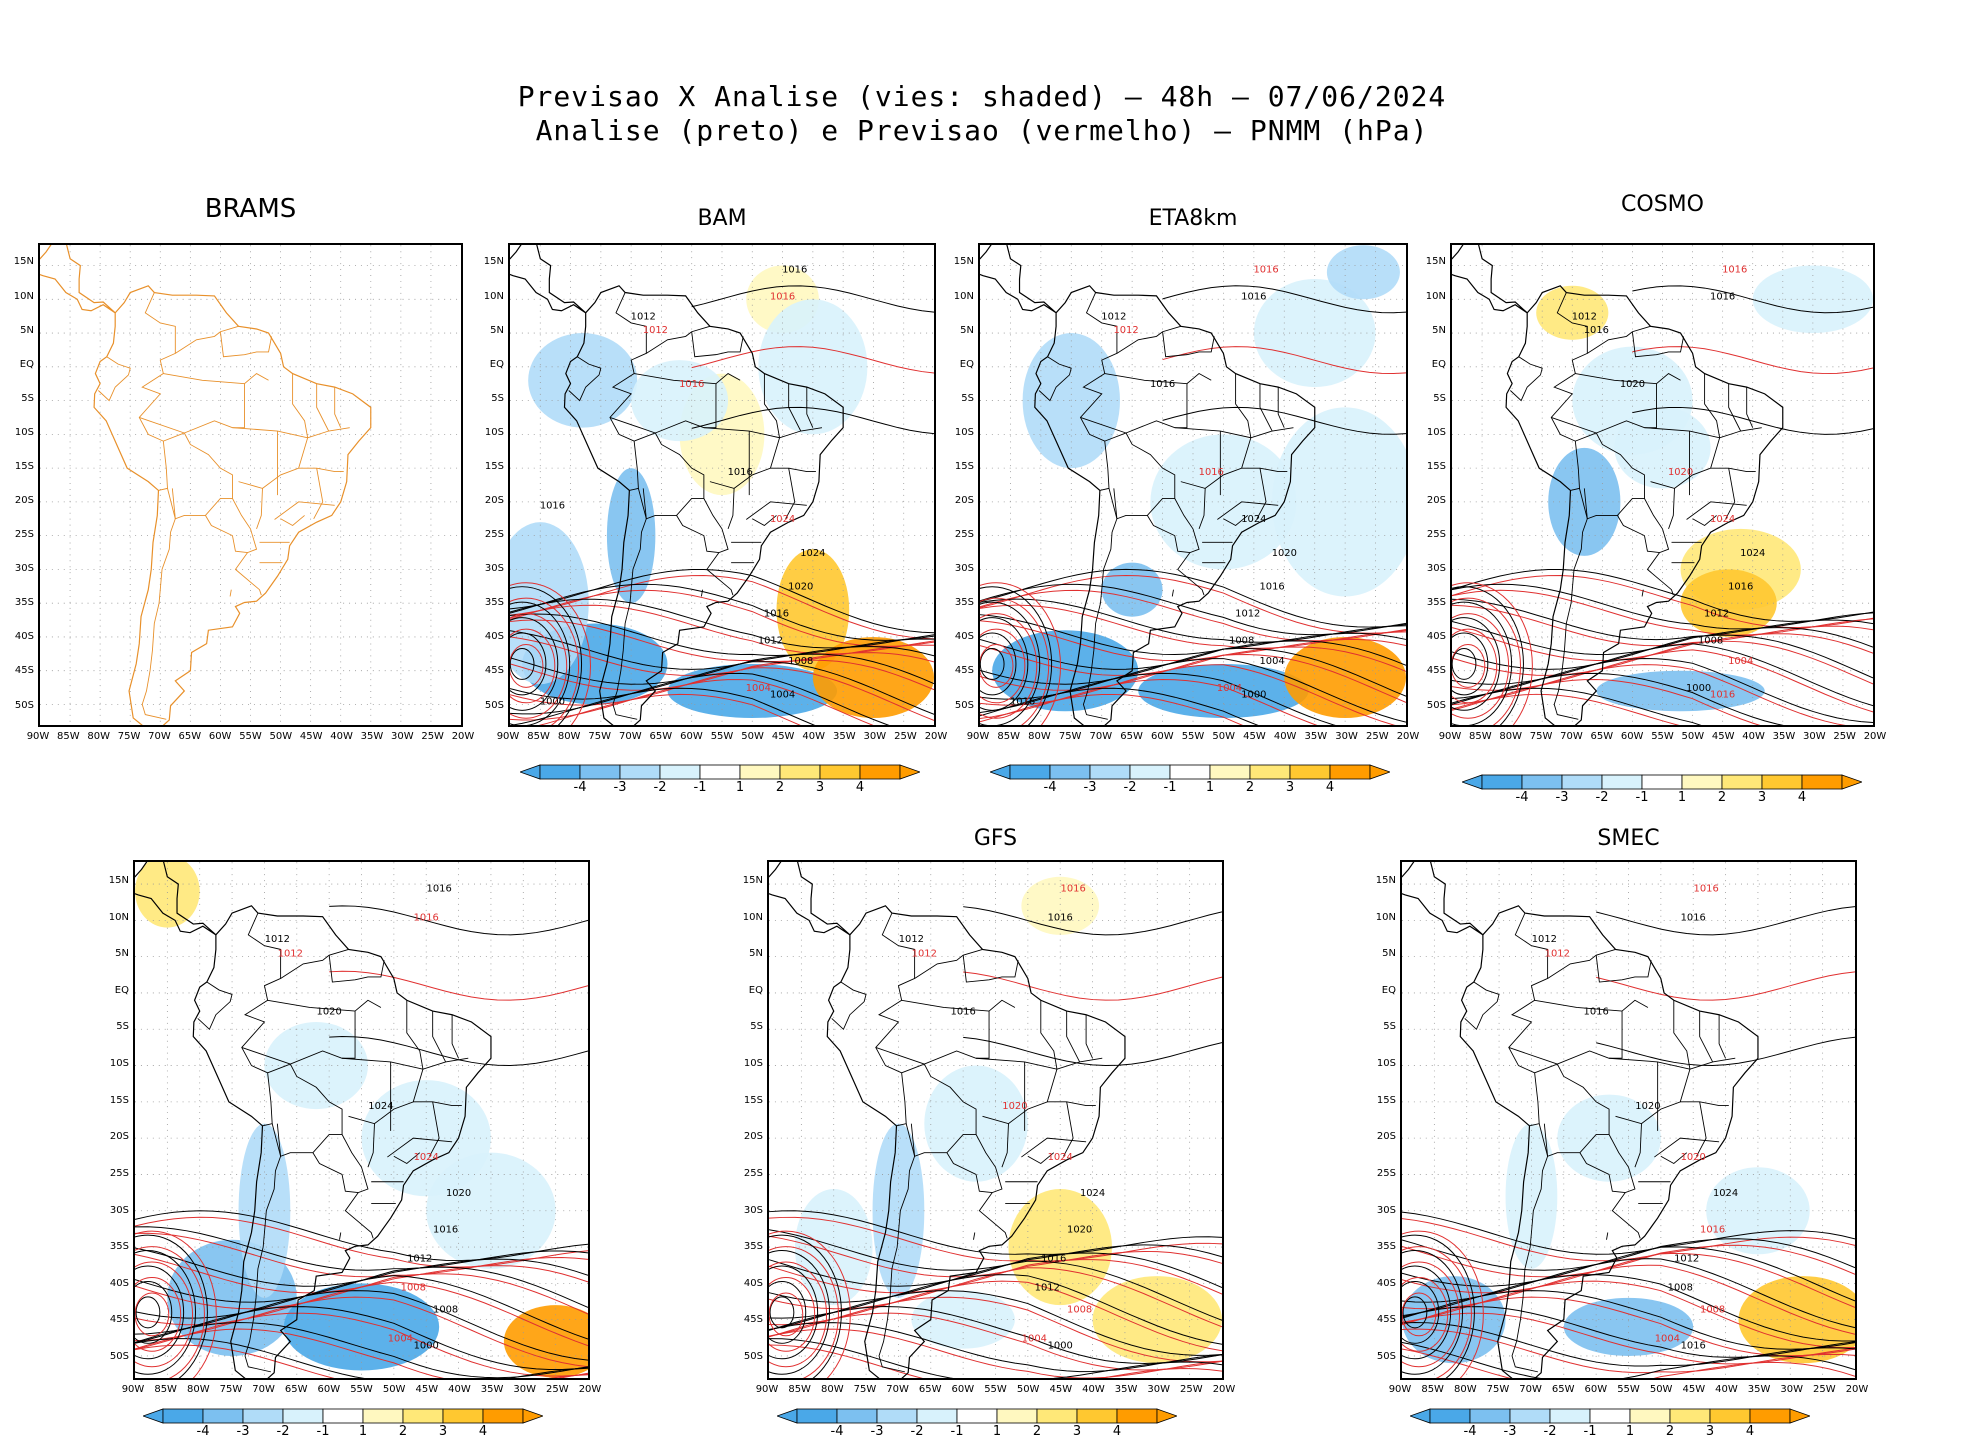 The image size is (1964, 1439). Describe the element at coordinates (493, 262) in the screenshot. I see `lat-tick-label: 15N` at that location.